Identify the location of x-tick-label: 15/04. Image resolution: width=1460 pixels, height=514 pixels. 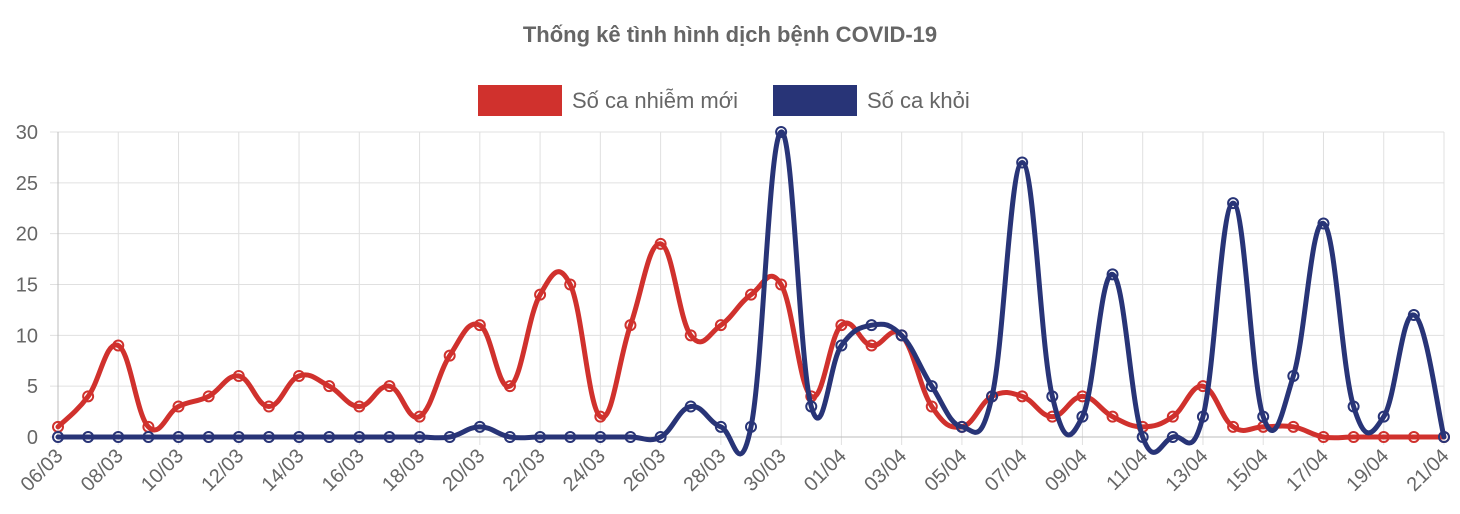
(1247, 470).